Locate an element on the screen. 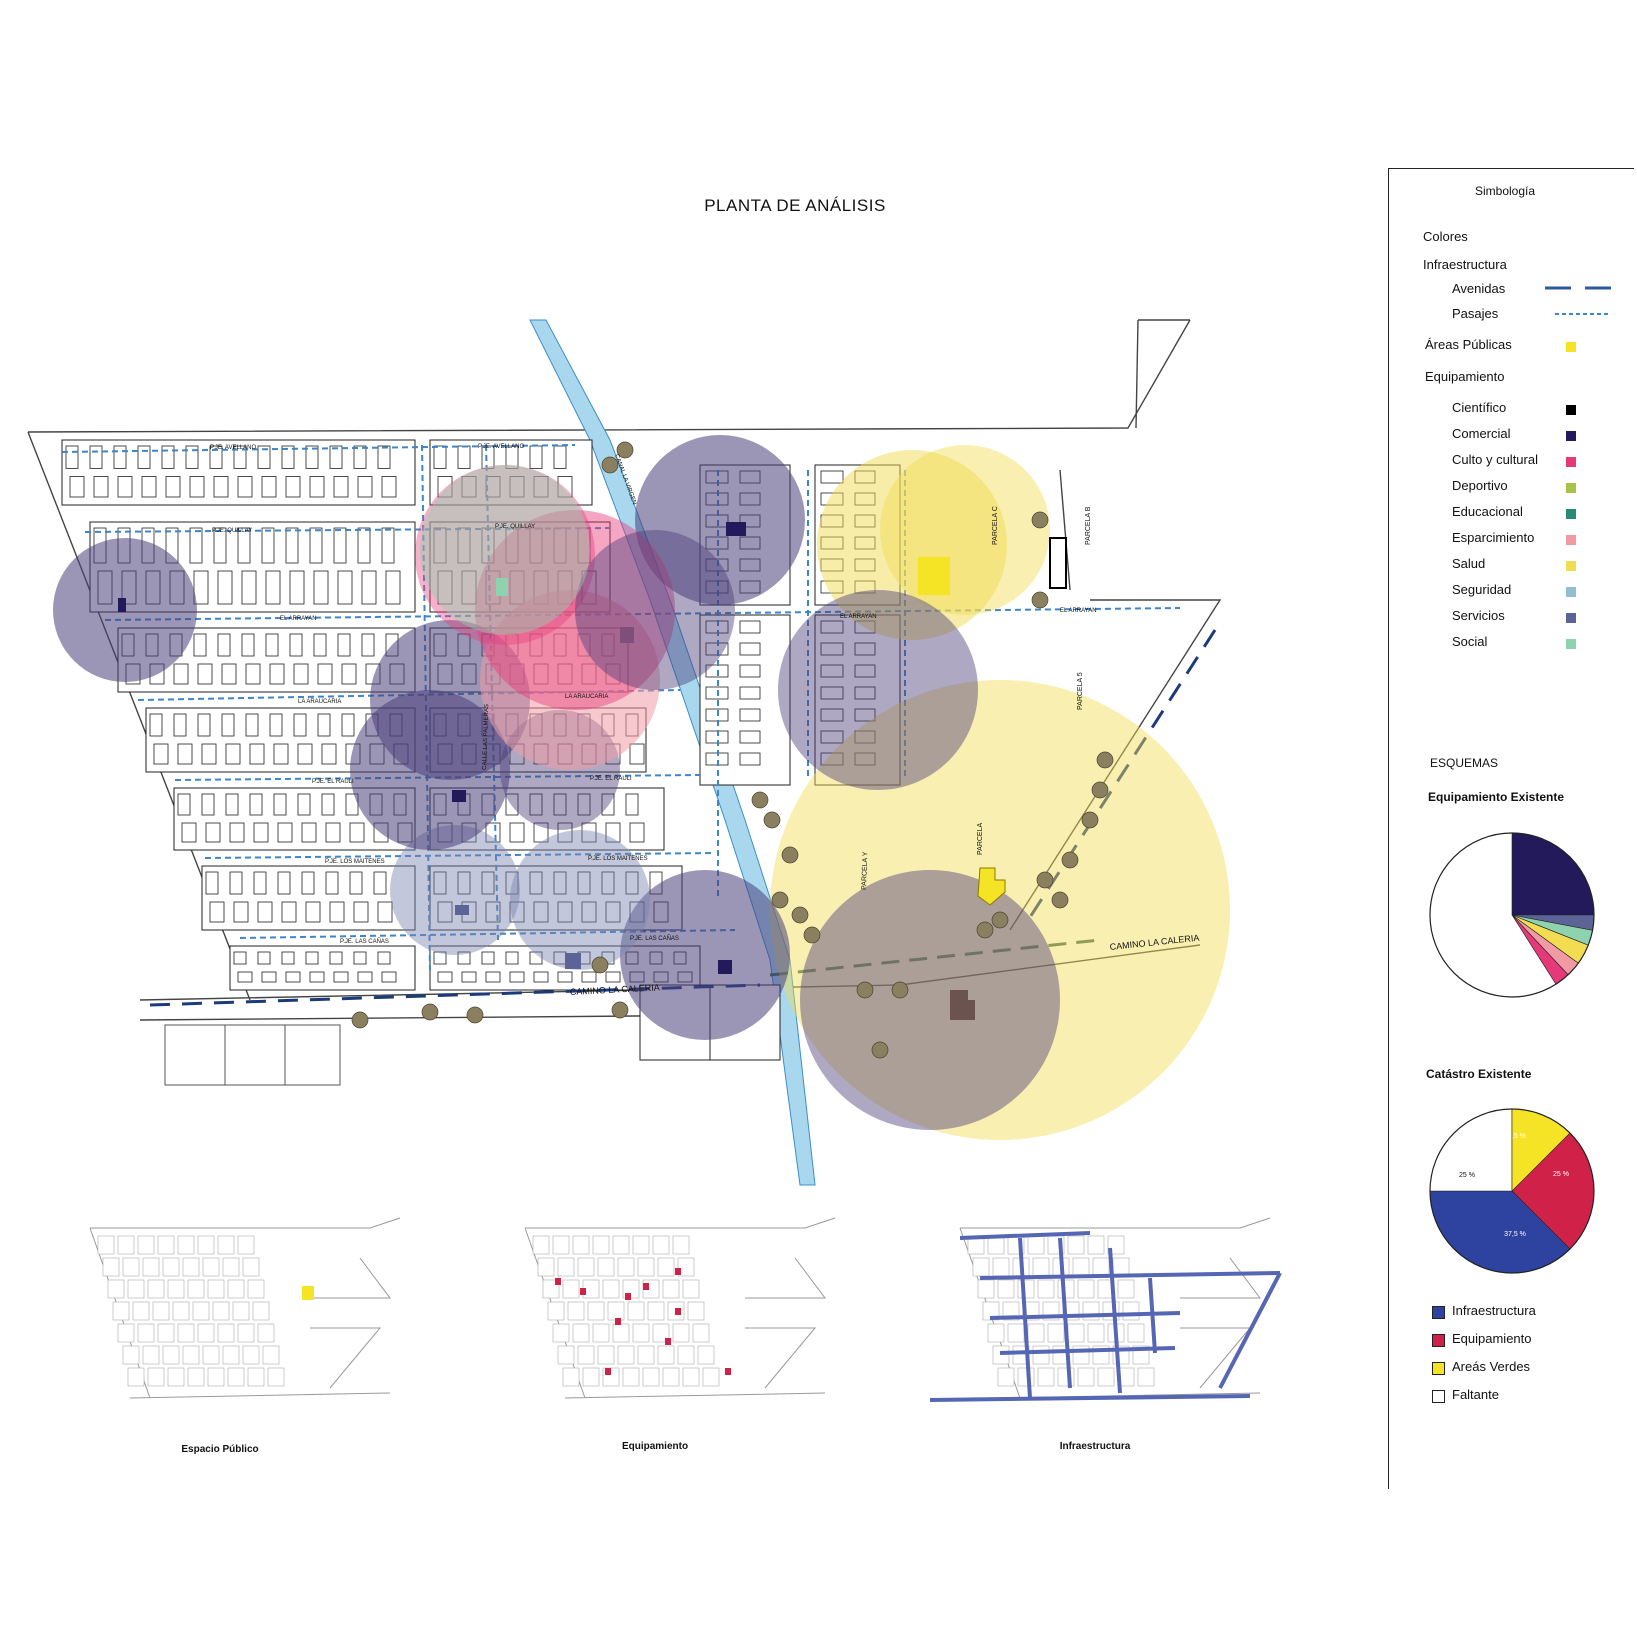 Image resolution: width=1637 pixels, height=1637 pixels. parcel-label: PARCELA 5 is located at coordinates (1080, 691).